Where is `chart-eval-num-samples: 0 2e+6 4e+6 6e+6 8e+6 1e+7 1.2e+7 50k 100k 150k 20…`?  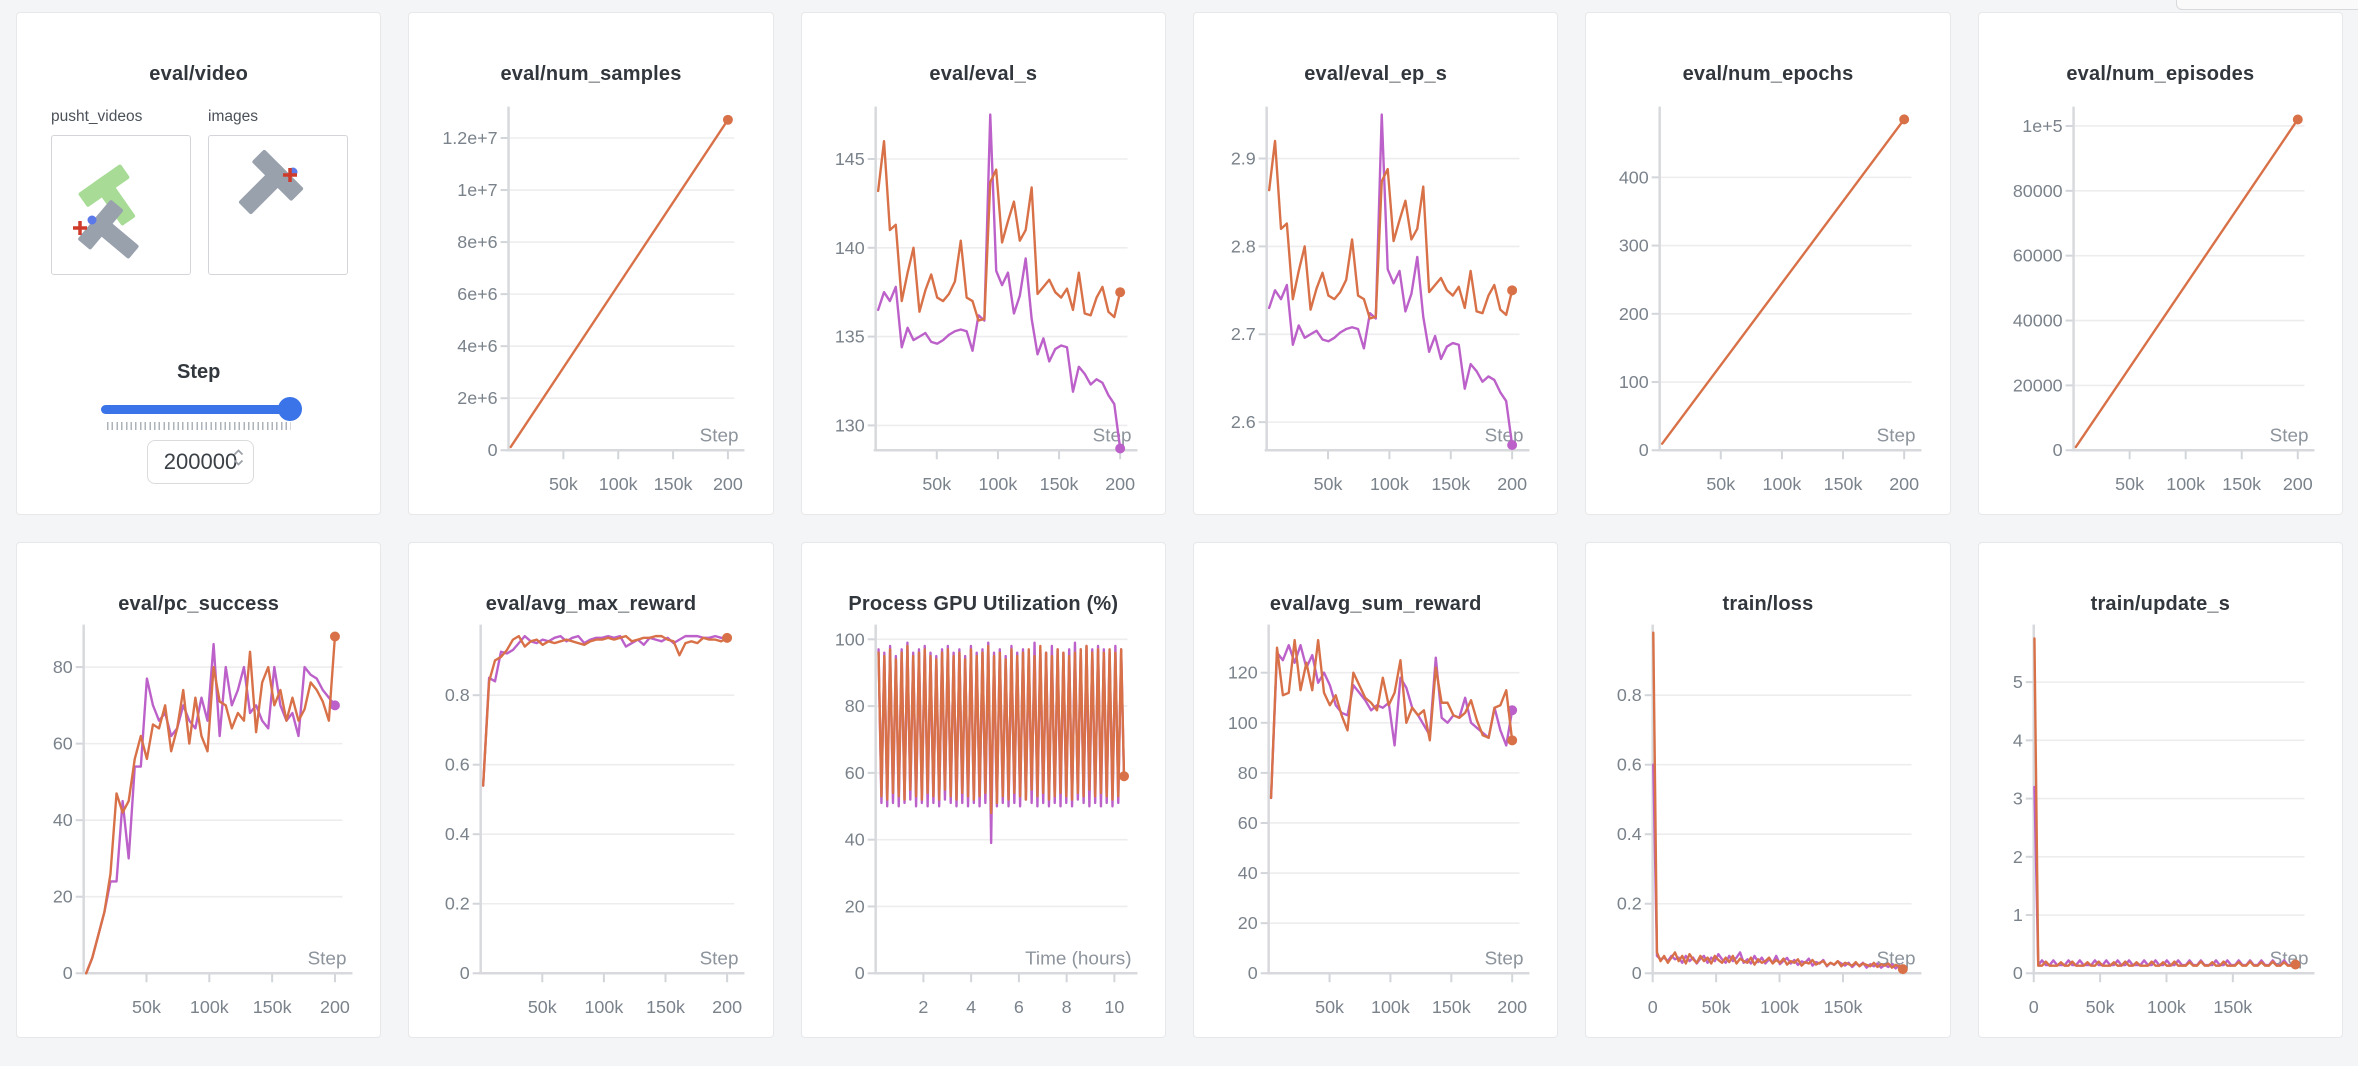
chart-eval-num-samples: 0 2e+6 4e+6 6e+6 8e+6 1e+7 1.2e+7 50k 100k 150k 20… is located at coordinates (590, 263).